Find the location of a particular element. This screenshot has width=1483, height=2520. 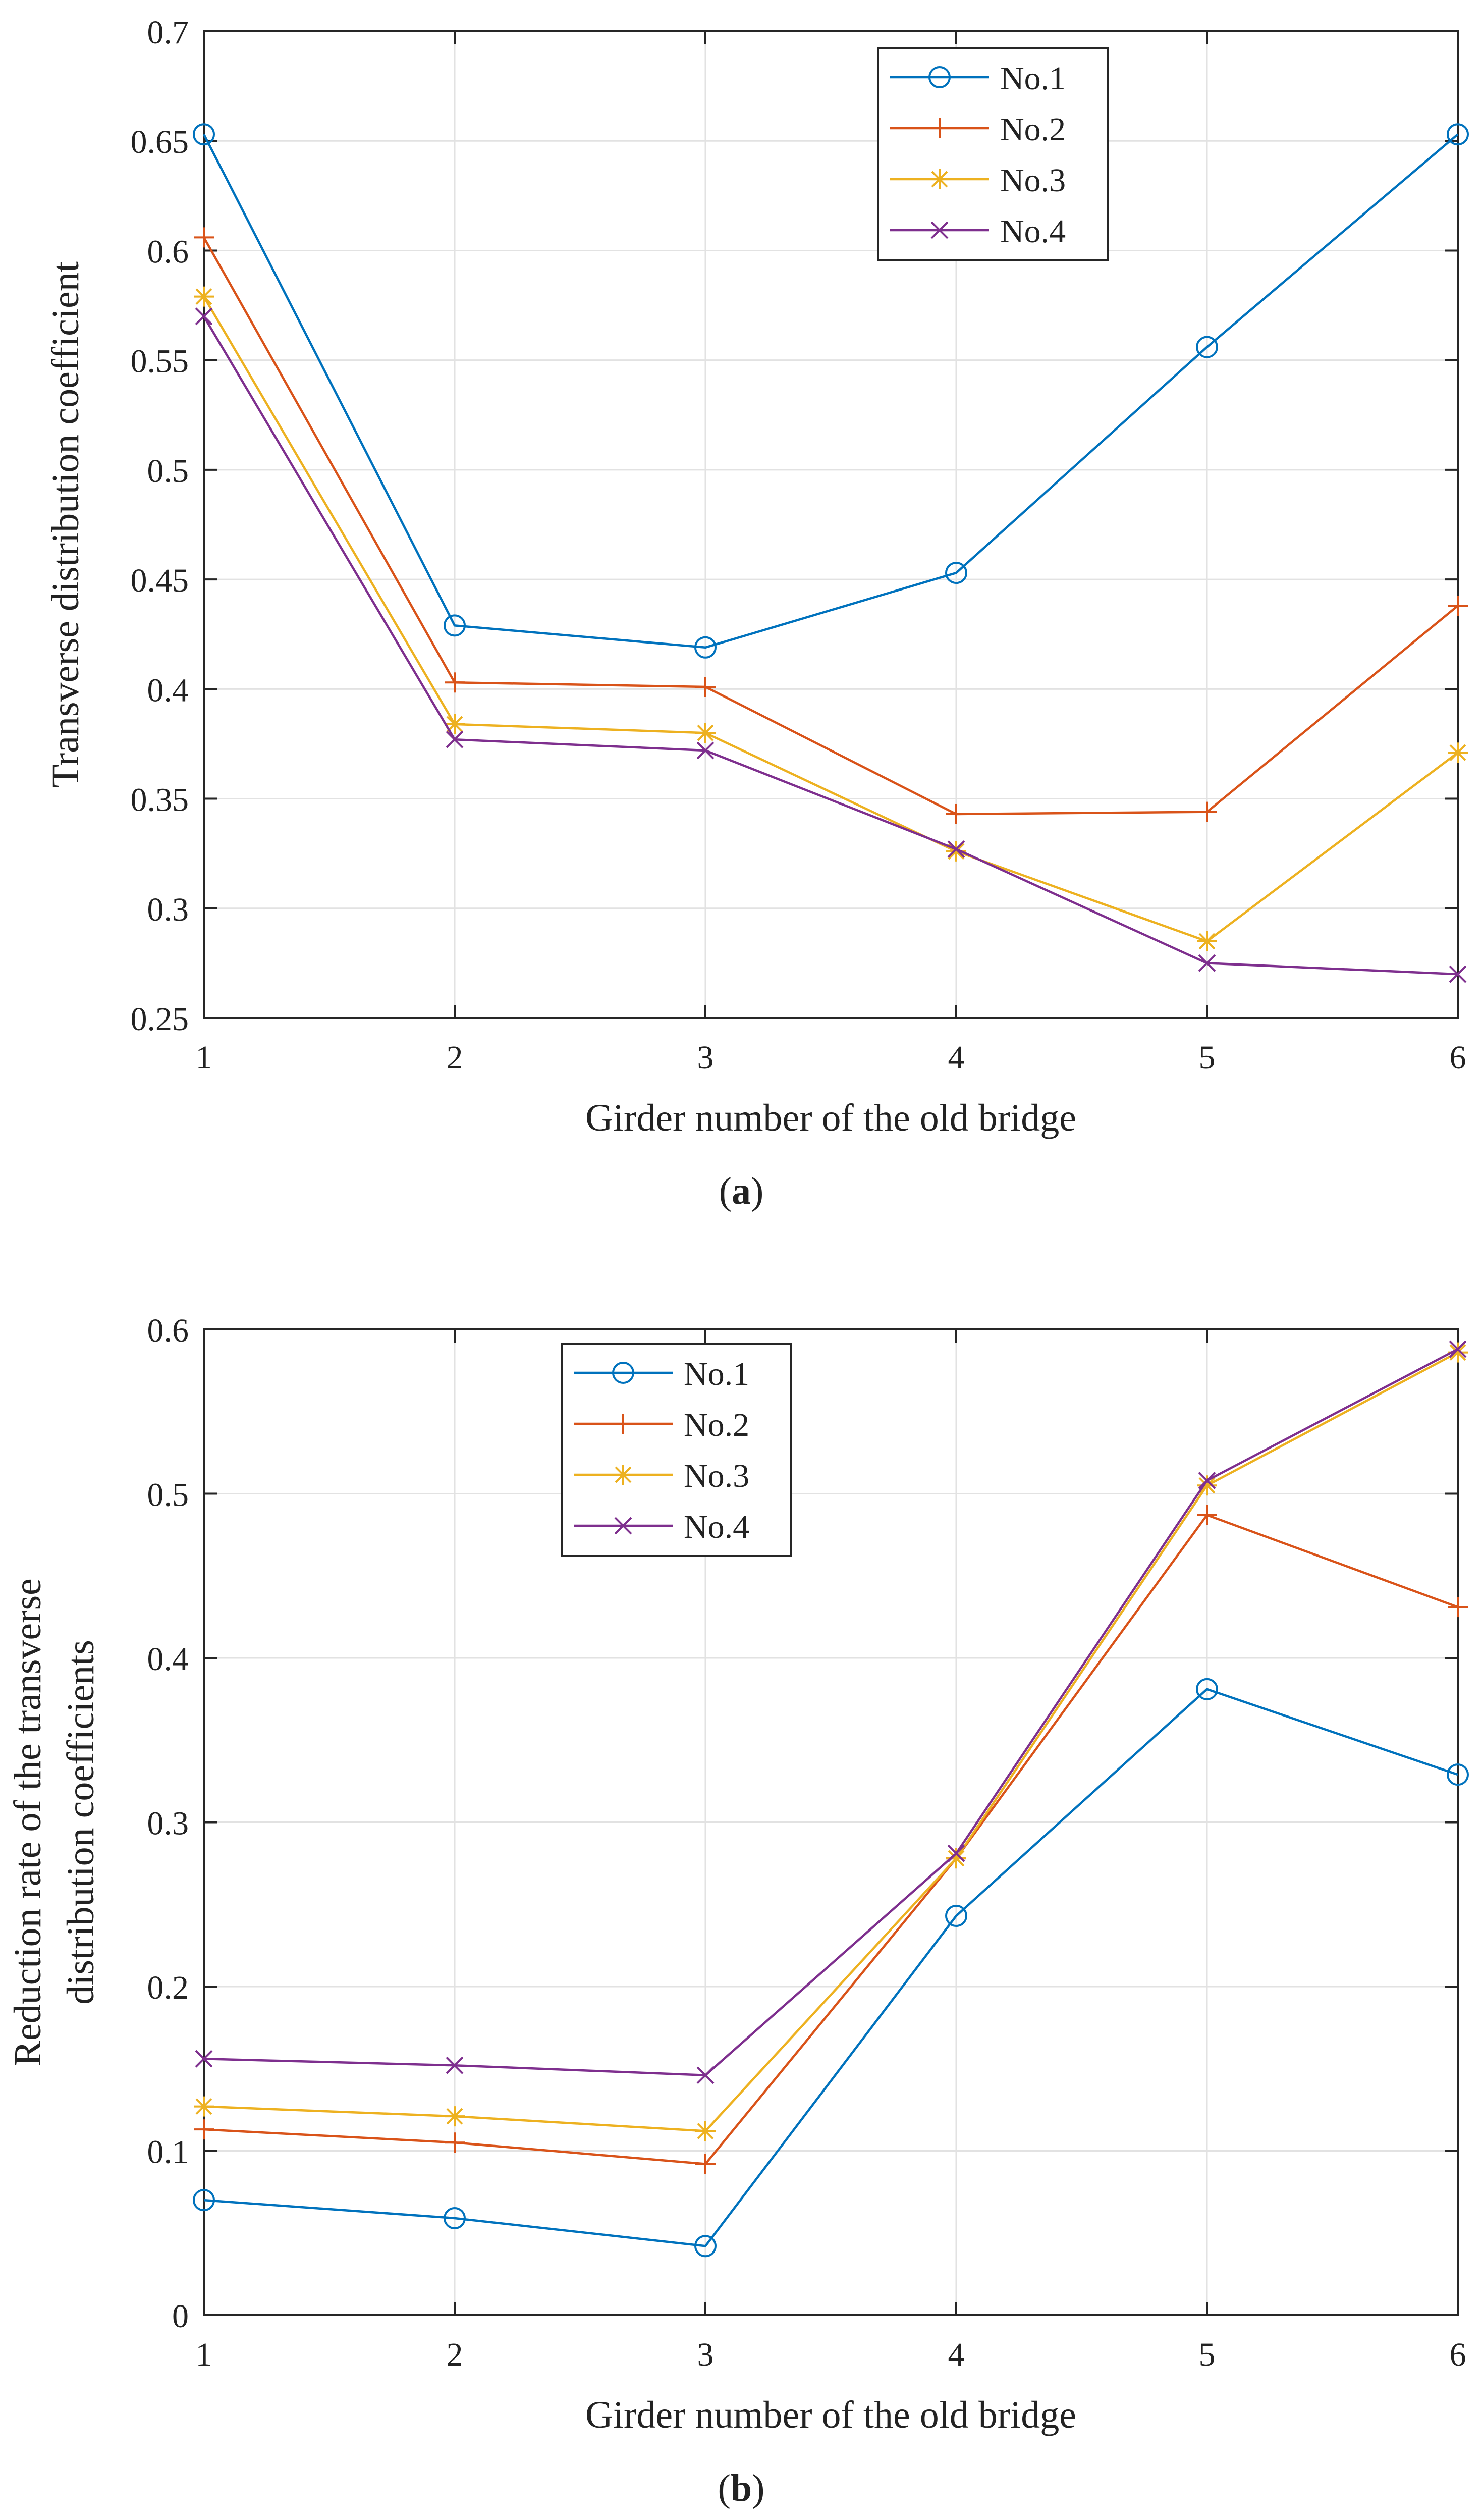

panel-caption: (a) is located at coordinates (742, 1191).